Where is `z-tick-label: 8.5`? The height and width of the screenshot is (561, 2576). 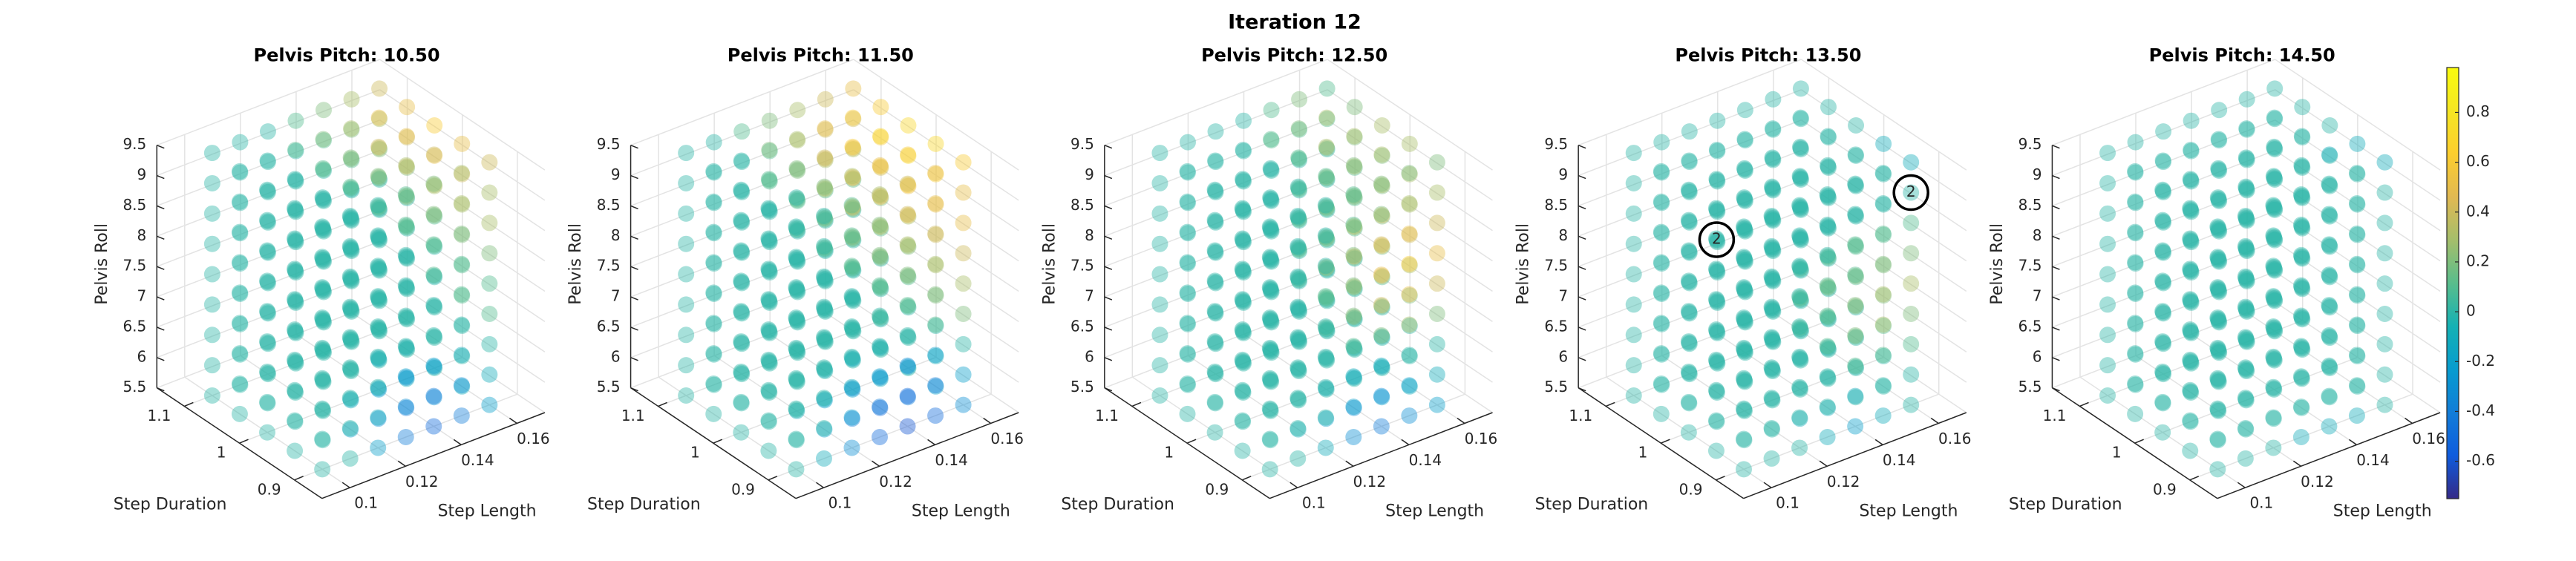
z-tick-label: 8.5 is located at coordinates (1556, 205).